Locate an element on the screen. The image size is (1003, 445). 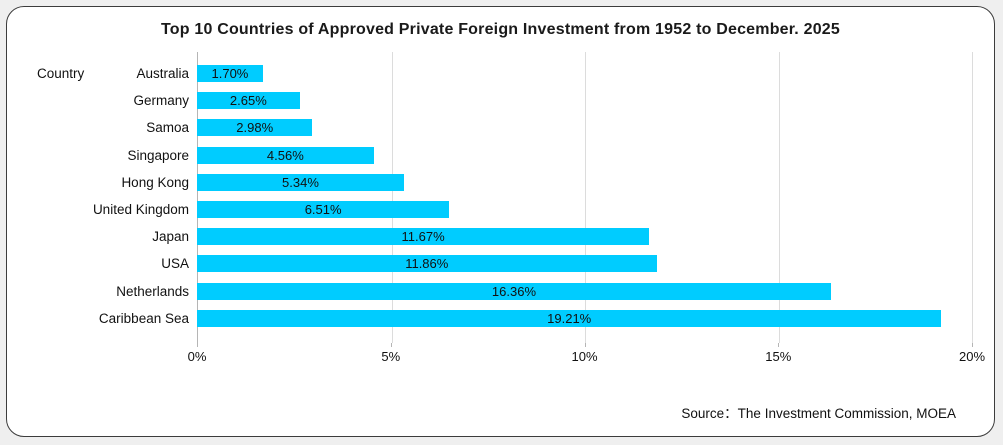
bar-track: 19.21% is located at coordinates (584, 318).